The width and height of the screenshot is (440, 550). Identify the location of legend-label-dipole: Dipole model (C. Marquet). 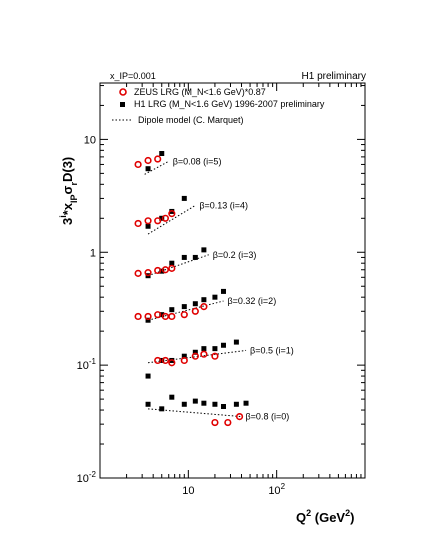
(191, 120).